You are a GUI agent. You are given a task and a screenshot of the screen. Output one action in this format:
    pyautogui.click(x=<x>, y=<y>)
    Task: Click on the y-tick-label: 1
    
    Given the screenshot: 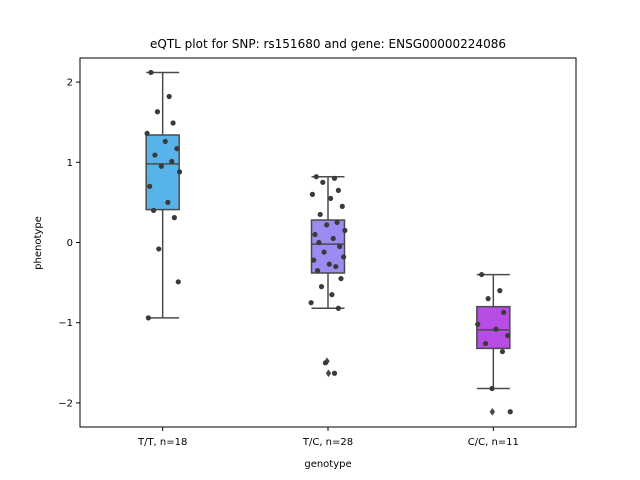 What is the action you would take?
    pyautogui.click(x=70, y=163)
    